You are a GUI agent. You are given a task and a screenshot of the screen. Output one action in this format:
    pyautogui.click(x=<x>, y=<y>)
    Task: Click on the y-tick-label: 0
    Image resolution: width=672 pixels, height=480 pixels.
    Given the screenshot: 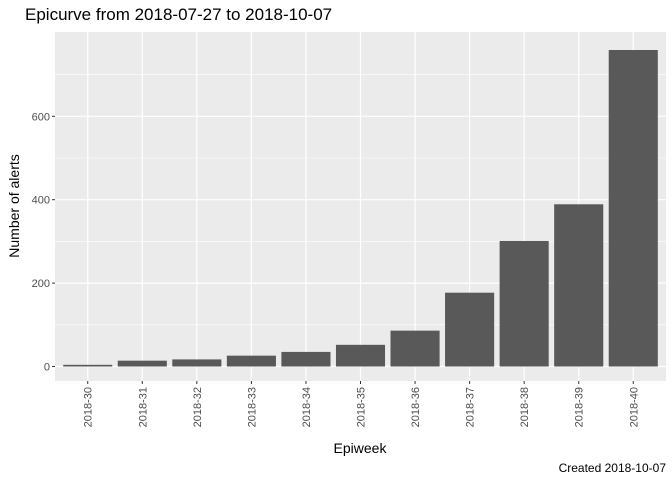 What is the action you would take?
    pyautogui.click(x=47, y=368)
    